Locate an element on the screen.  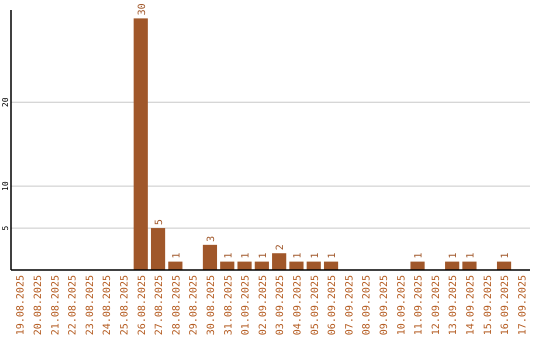
x-tick-label: 16.09.2025 is located at coordinates (506, 305).